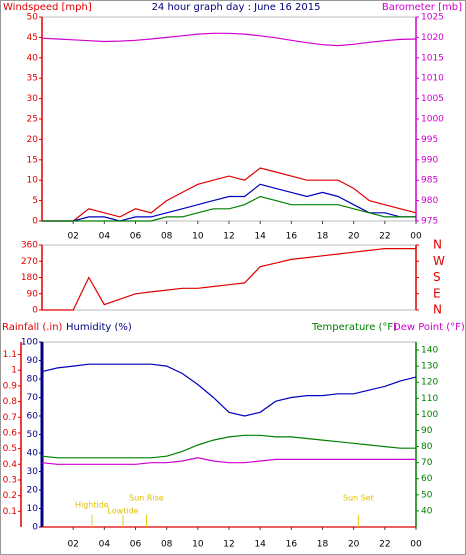 Image resolution: width=466 pixels, height=555 pixels. Describe the element at coordinates (10, 449) in the screenshot. I see `y3-tick-label: 0.5` at that location.